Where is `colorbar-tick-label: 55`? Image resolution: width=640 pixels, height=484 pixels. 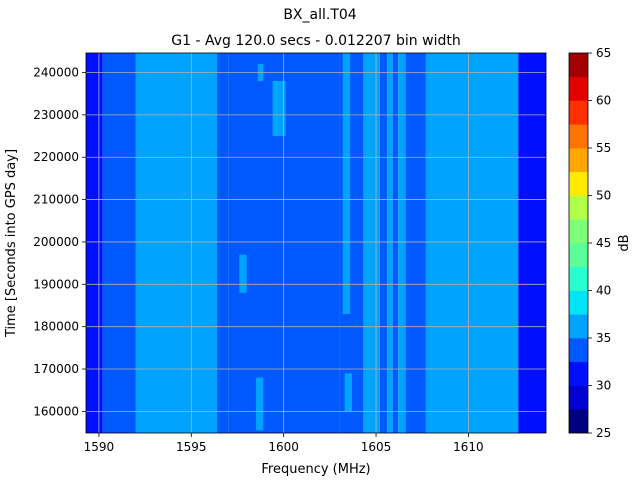 colorbar-tick-label: 55 is located at coordinates (603, 148).